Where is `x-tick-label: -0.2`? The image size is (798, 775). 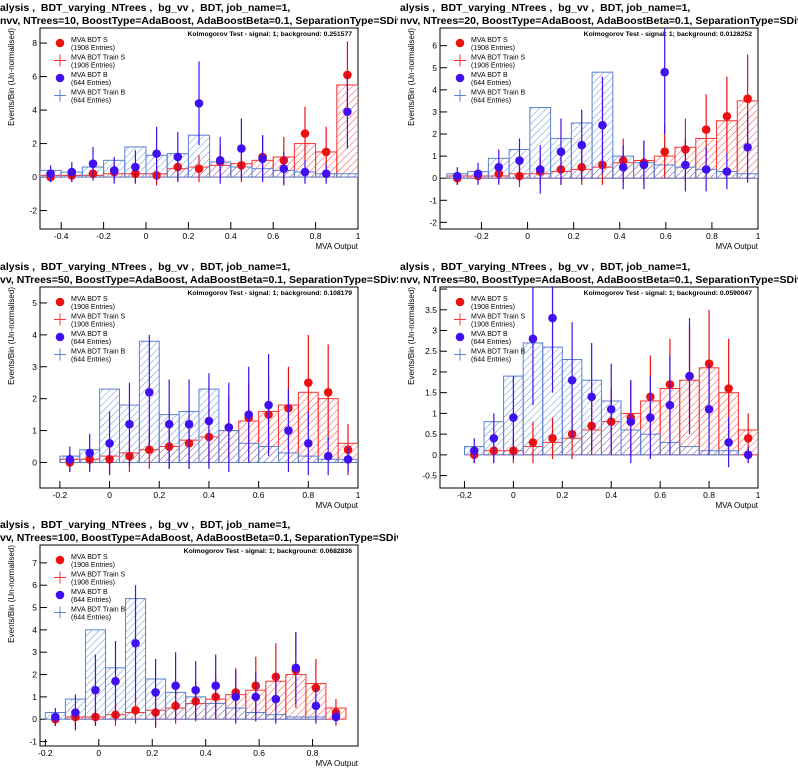
x-tick-label: -0.2 is located at coordinates (481, 236).